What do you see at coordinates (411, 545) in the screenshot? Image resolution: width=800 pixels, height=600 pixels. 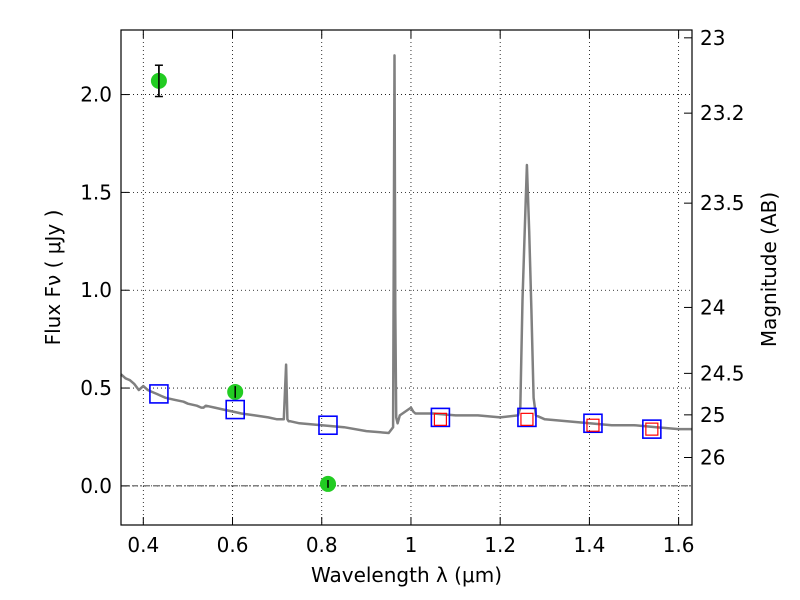 I see `x-tick-label: 1` at bounding box center [411, 545].